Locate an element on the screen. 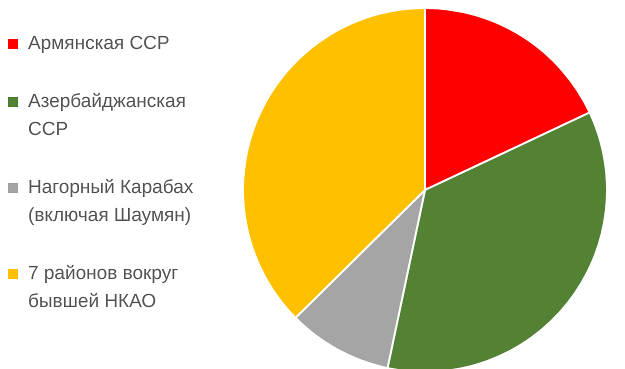  legend-label: Азербайджанская ССР is located at coordinates (107, 116).